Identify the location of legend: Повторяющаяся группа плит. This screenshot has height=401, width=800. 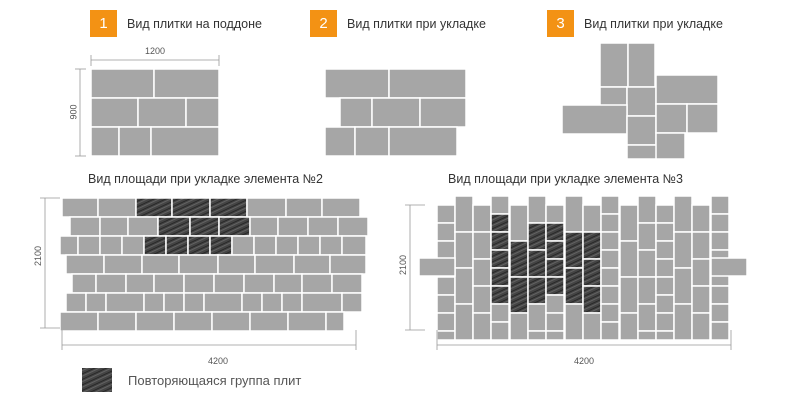
(191, 380).